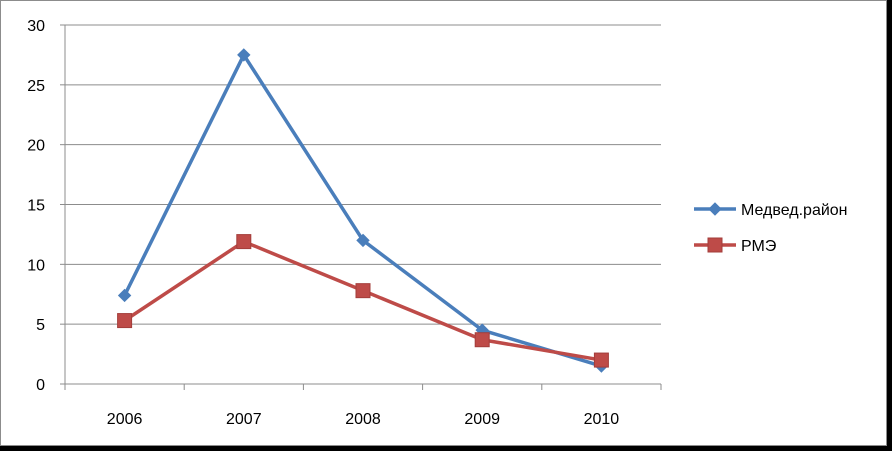 Image resolution: width=892 pixels, height=451 pixels. Describe the element at coordinates (36, 146) in the screenshot. I see `y-tick-label: 20` at that location.